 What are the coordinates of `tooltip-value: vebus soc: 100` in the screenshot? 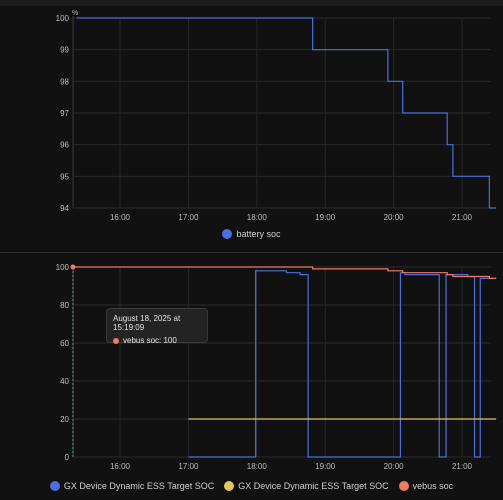 It's located at (150, 340).